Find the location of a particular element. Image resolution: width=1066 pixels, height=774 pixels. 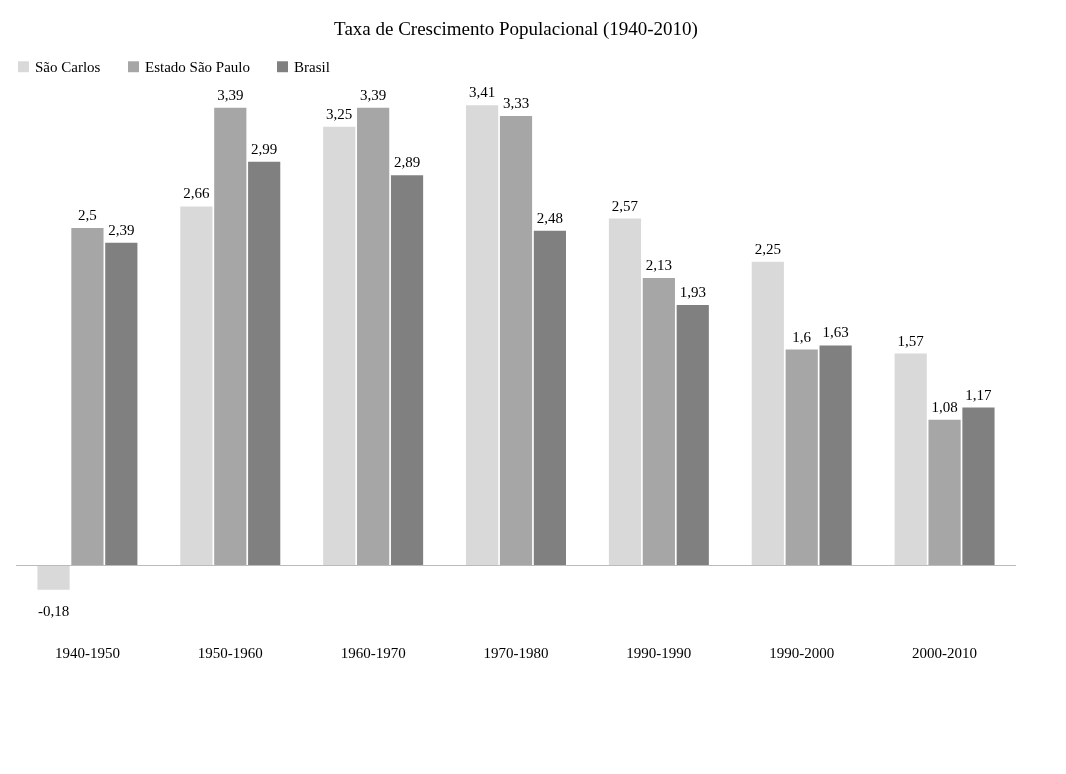

data-label: 1,63 is located at coordinates (835, 332).